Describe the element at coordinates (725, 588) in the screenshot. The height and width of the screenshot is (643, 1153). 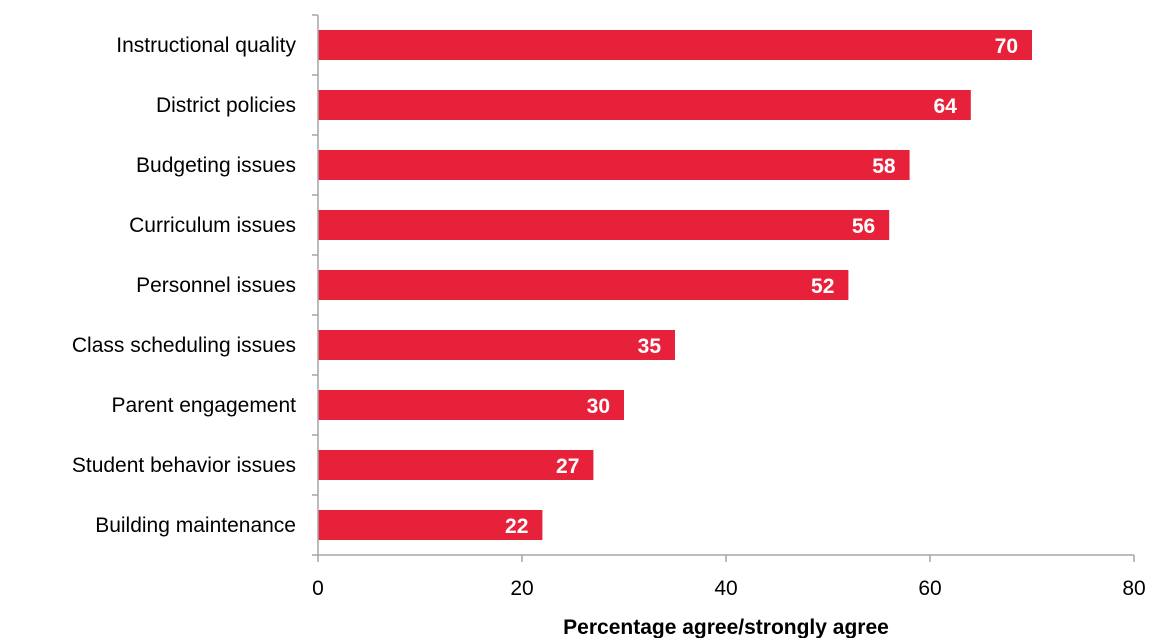
I see `x-tick-label-40: 40` at that location.